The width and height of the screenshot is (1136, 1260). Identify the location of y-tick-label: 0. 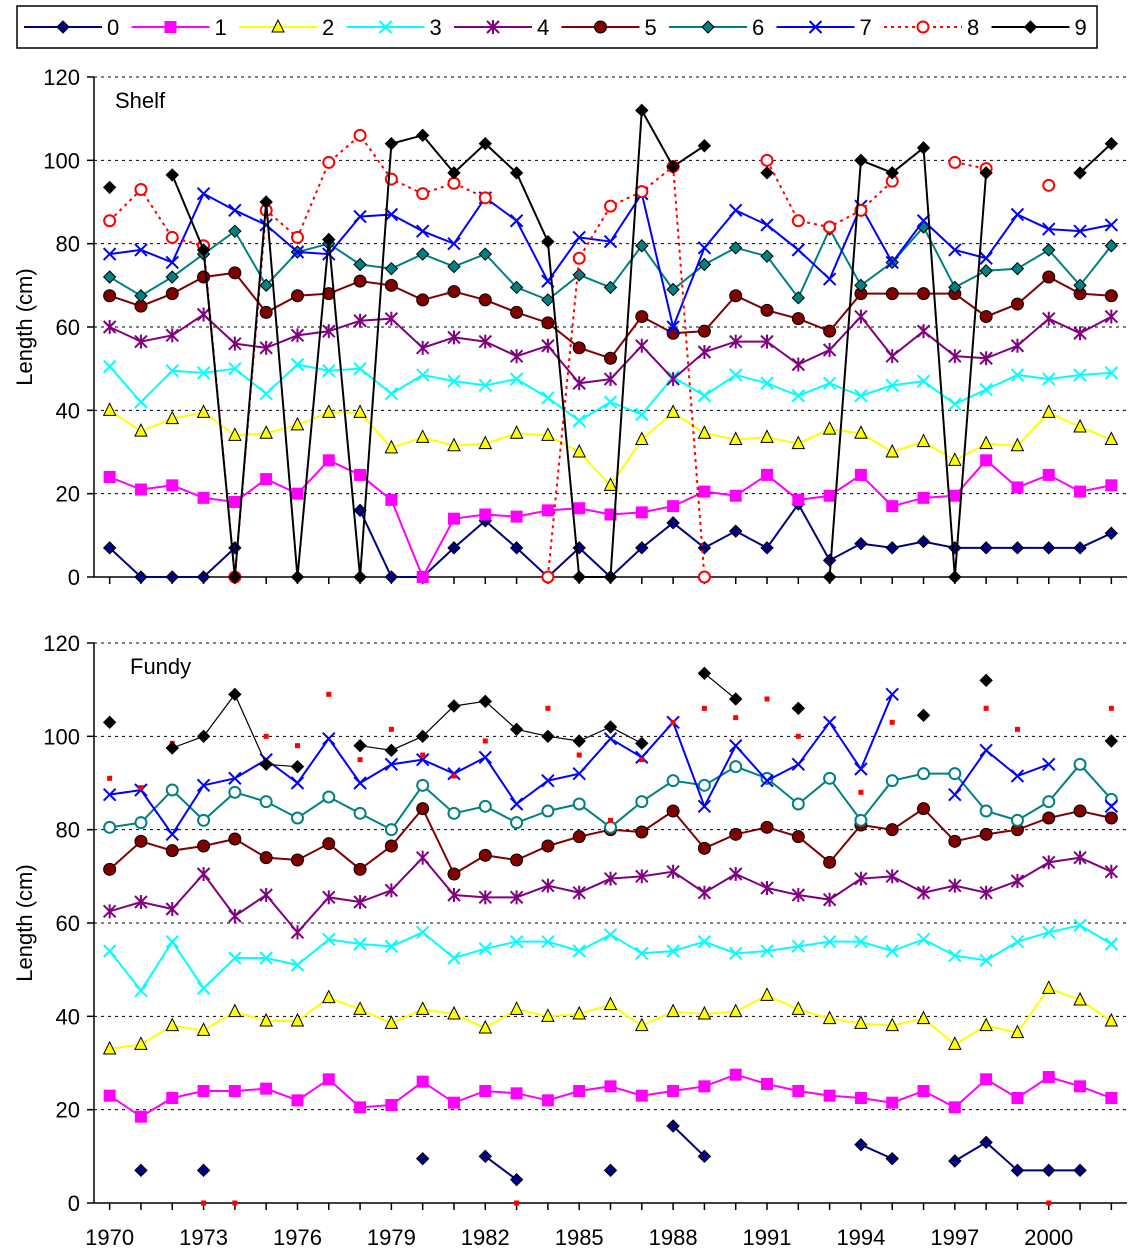
(74, 577).